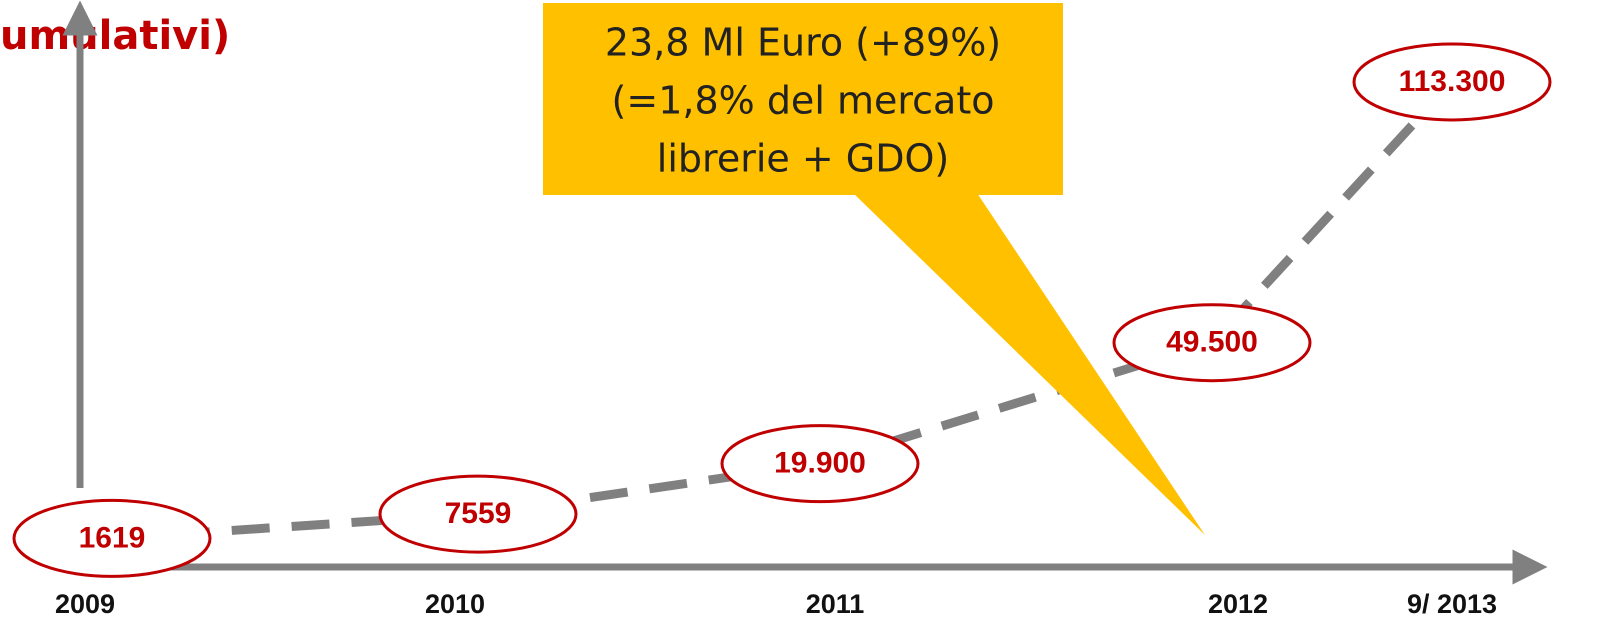 Image resolution: width=1603 pixels, height=638 pixels. I want to click on callout-text: (=1,8% del mercato, so click(803, 101).